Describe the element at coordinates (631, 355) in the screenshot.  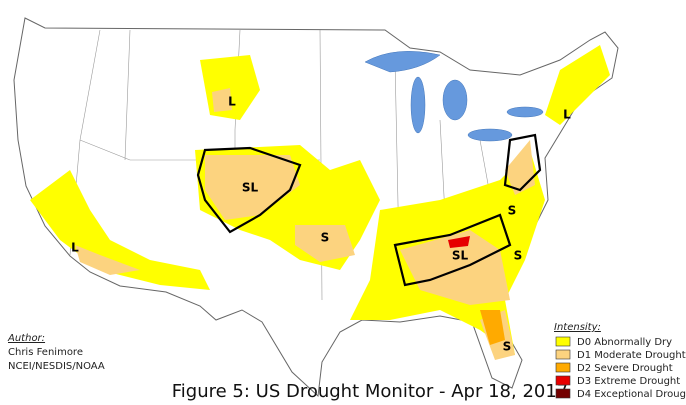
I see `legend-label: D1 Moderate Drought` at that location.